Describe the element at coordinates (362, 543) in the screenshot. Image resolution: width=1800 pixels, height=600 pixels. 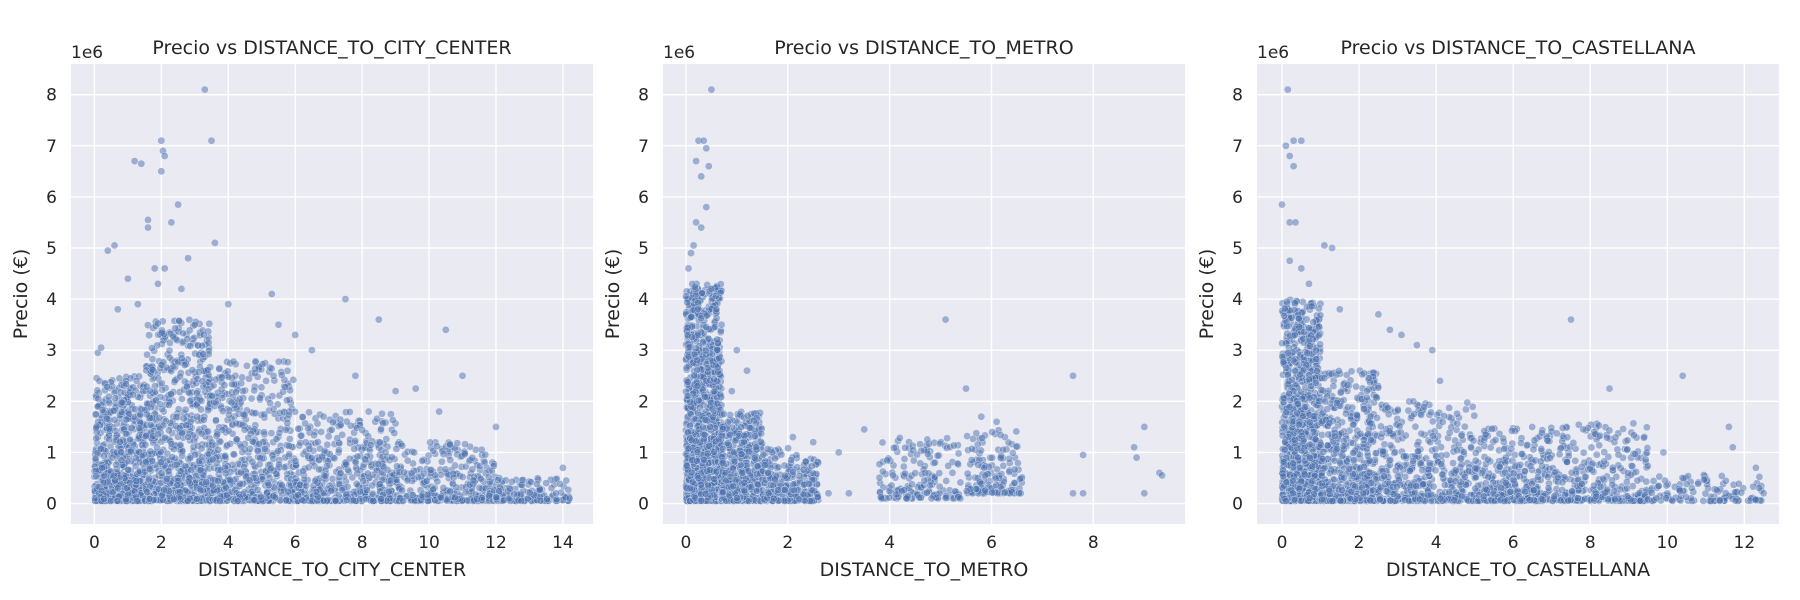
I see `x-tick-label: 8` at that location.